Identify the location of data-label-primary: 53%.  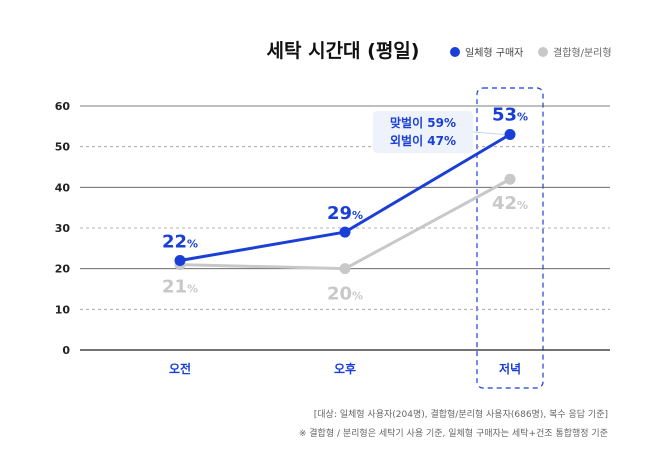
(510, 114).